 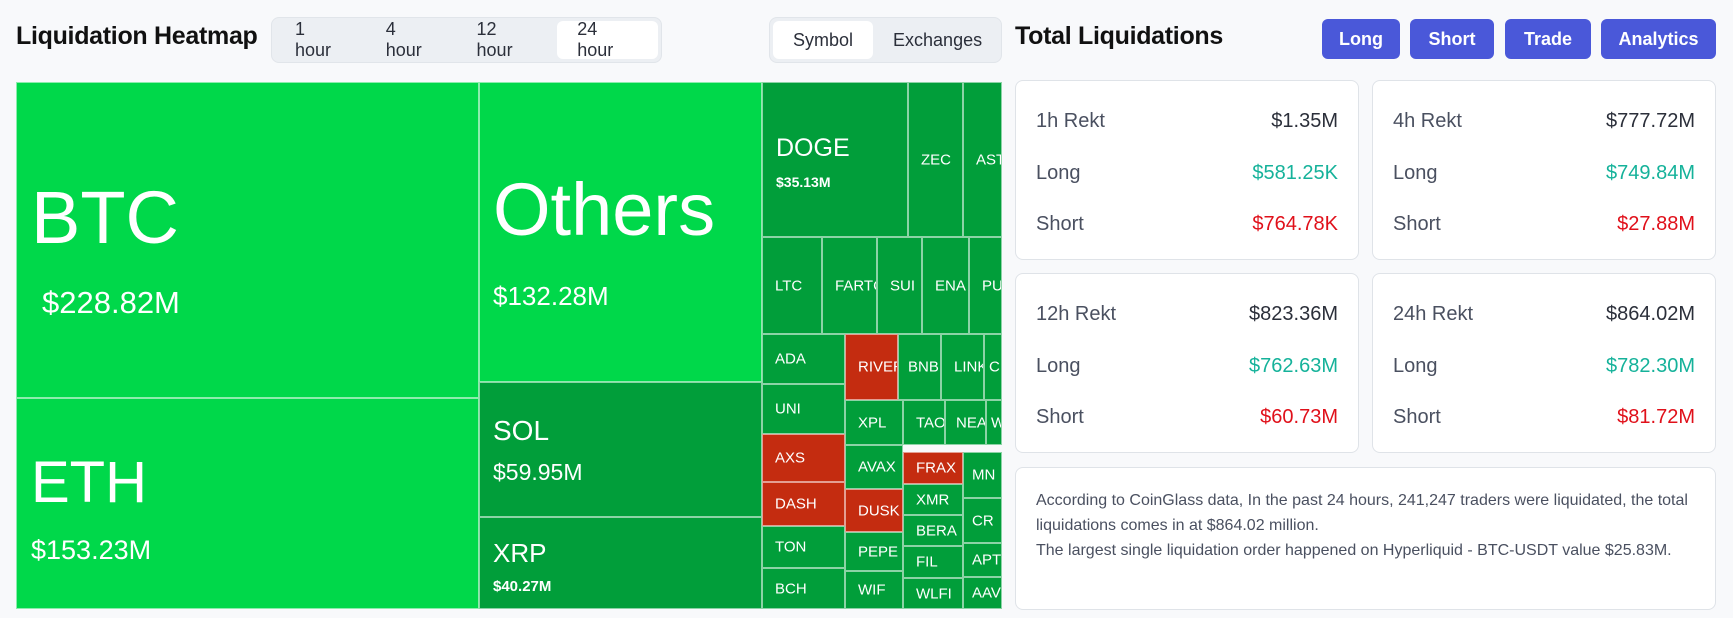 What do you see at coordinates (788, 409) in the screenshot?
I see `tile-symbol: UNI` at bounding box center [788, 409].